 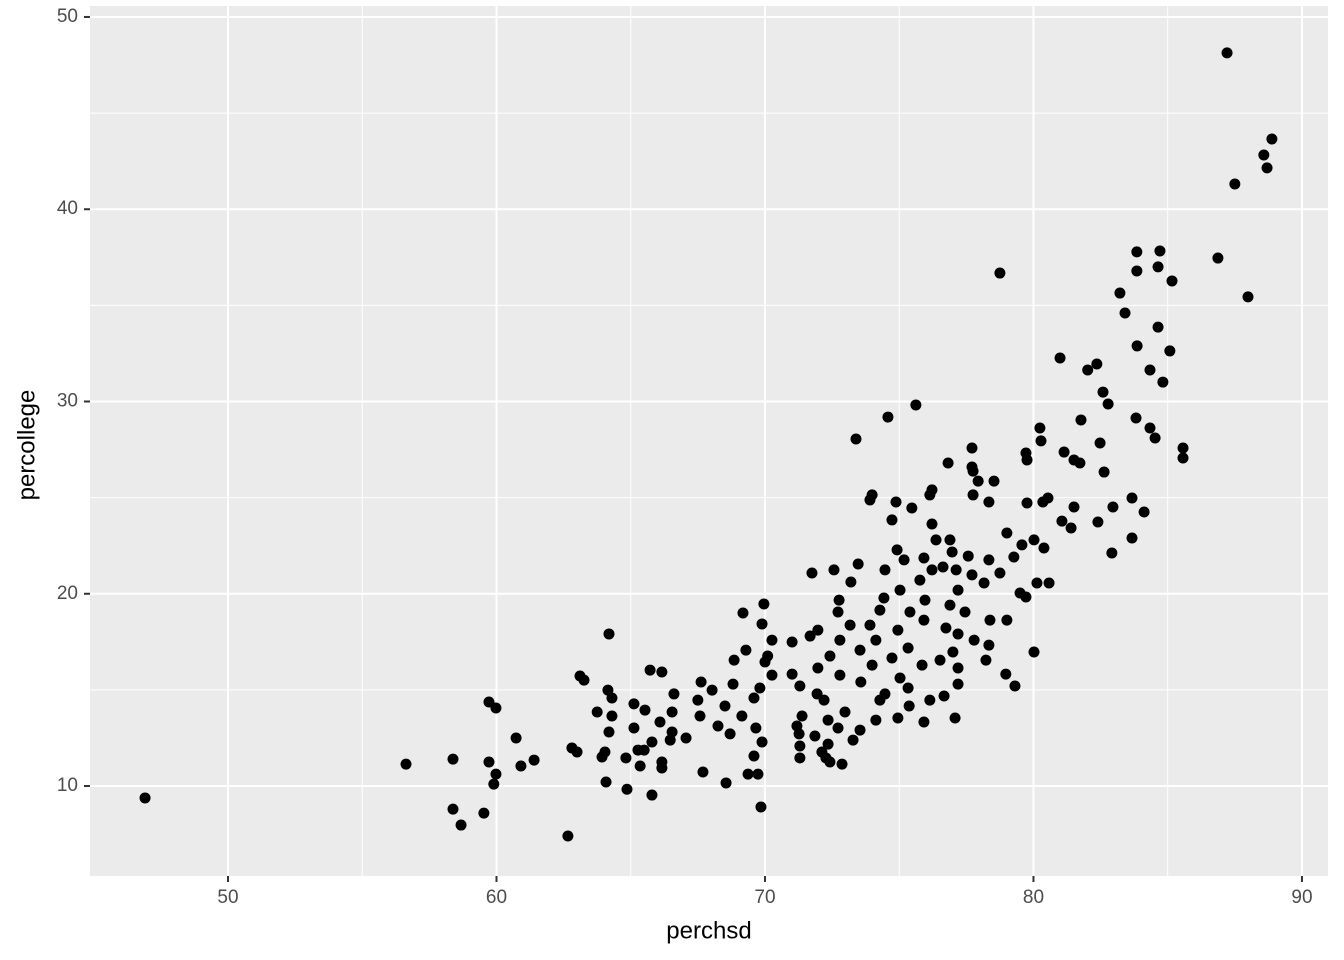 I want to click on x-tick-label: 80, so click(x=1033, y=897).